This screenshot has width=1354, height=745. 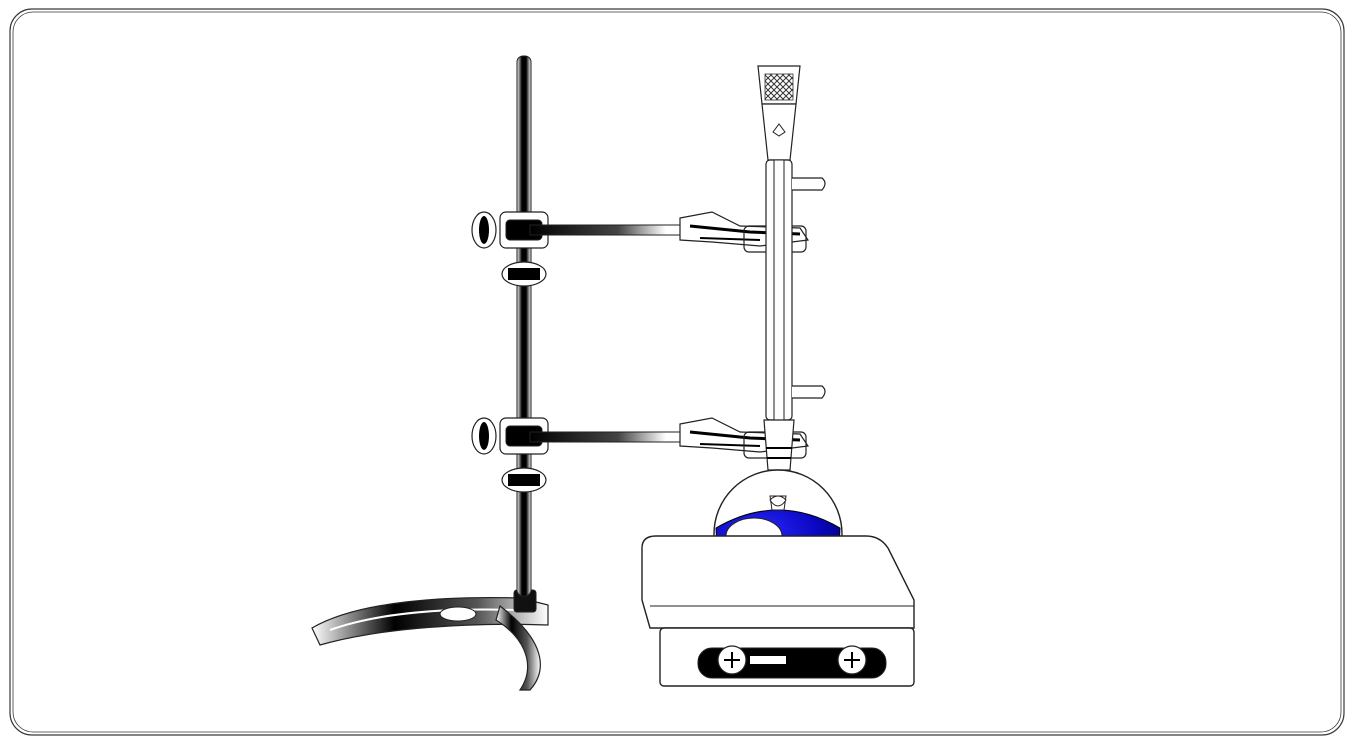 What do you see at coordinates (510, 455) in the screenshot?
I see `lower-boss-head` at bounding box center [510, 455].